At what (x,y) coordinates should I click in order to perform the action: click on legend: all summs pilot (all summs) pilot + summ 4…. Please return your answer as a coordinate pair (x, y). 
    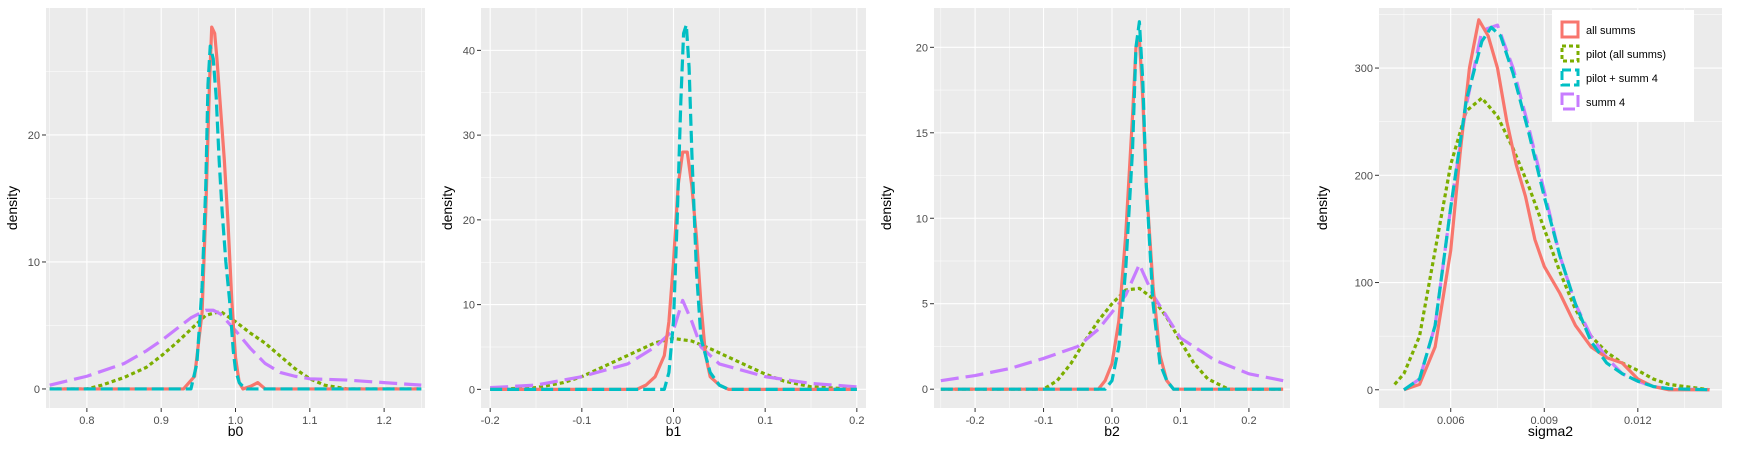
    Looking at the image, I should click on (1623, 66).